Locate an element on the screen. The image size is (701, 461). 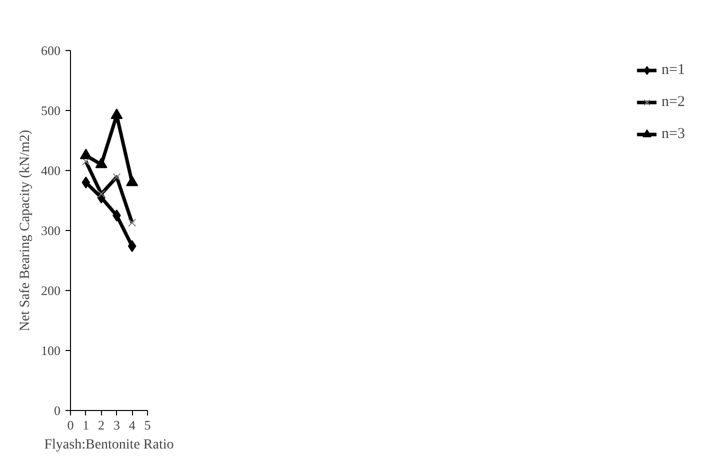
x-tick-label: 1 is located at coordinates (86, 425).